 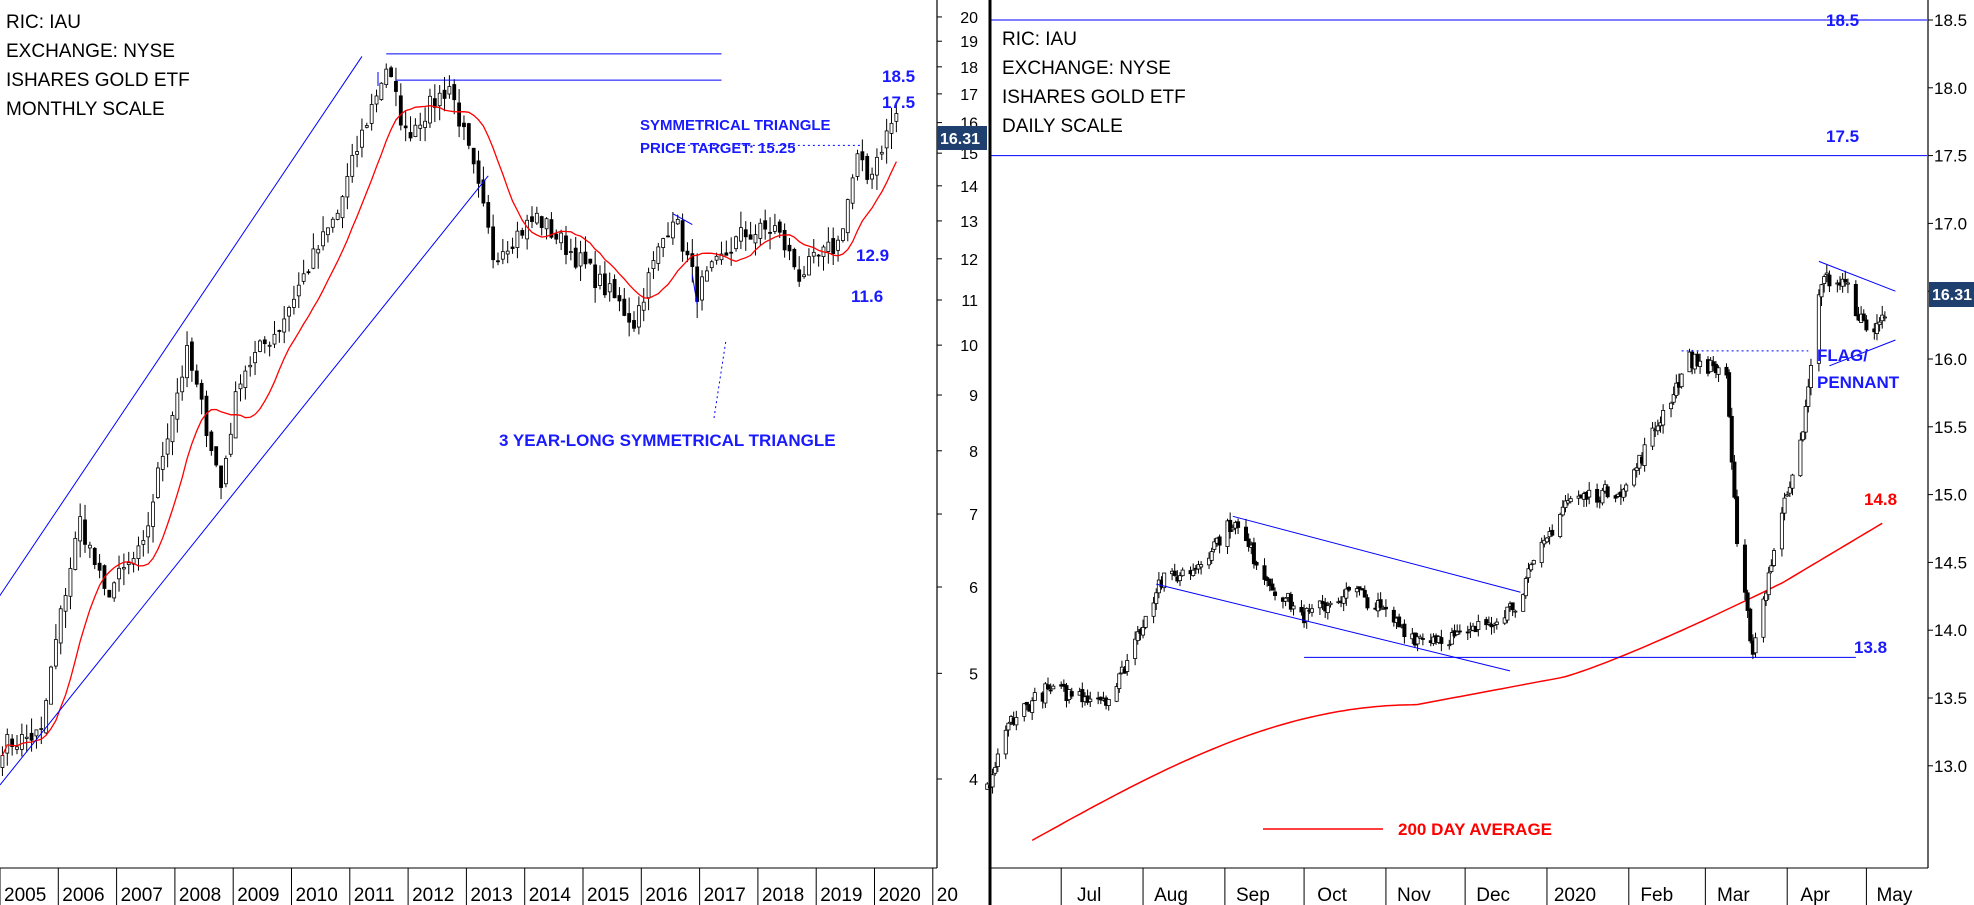 What do you see at coordinates (1171, 895) in the screenshot?
I see `daily-x-tick-label: Aug` at bounding box center [1171, 895].